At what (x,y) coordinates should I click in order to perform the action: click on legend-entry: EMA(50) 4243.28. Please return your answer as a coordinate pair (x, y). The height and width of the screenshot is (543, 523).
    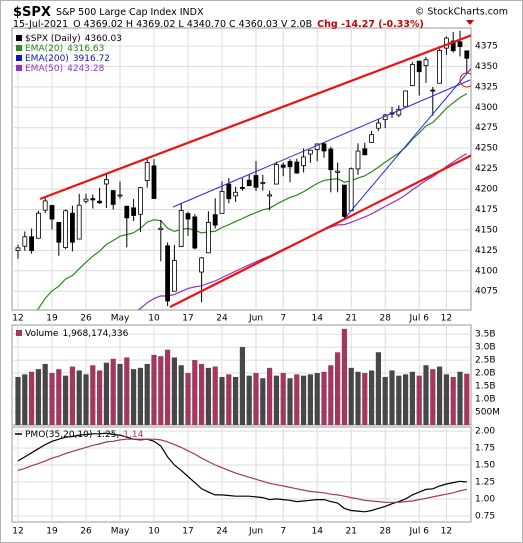
    Looking at the image, I should click on (65, 69).